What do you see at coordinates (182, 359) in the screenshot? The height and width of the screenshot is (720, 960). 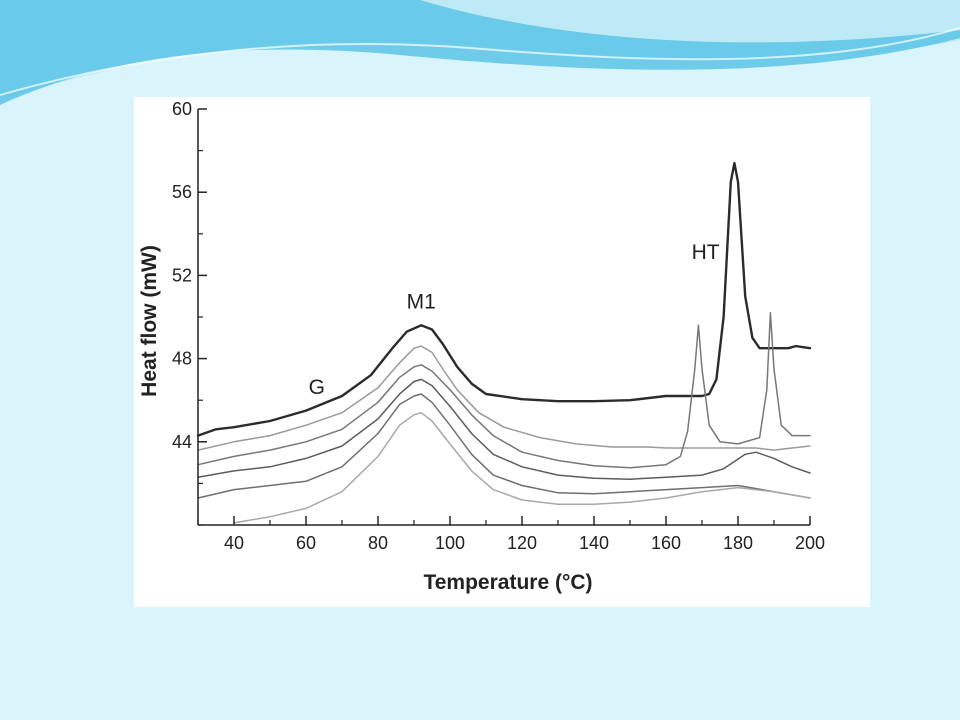 I see `y-tick-label: 48` at bounding box center [182, 359].